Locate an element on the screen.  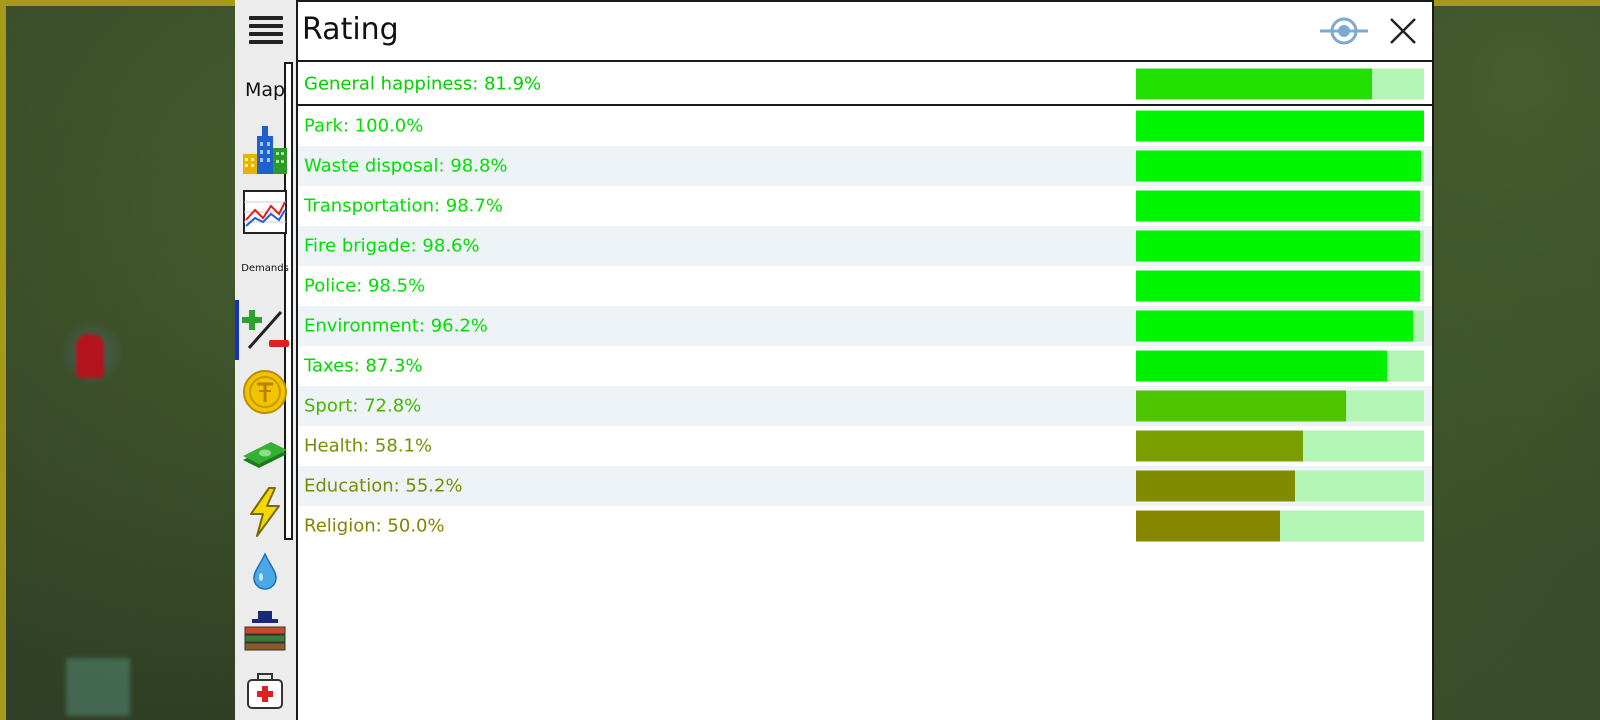
sidebar-item-budget is located at coordinates (265, 392).